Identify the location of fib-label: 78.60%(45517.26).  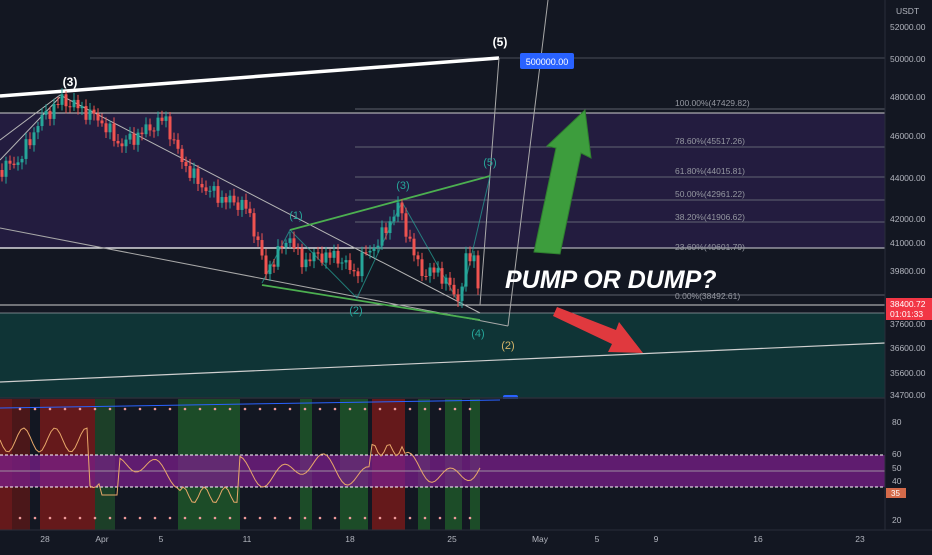
(710, 141).